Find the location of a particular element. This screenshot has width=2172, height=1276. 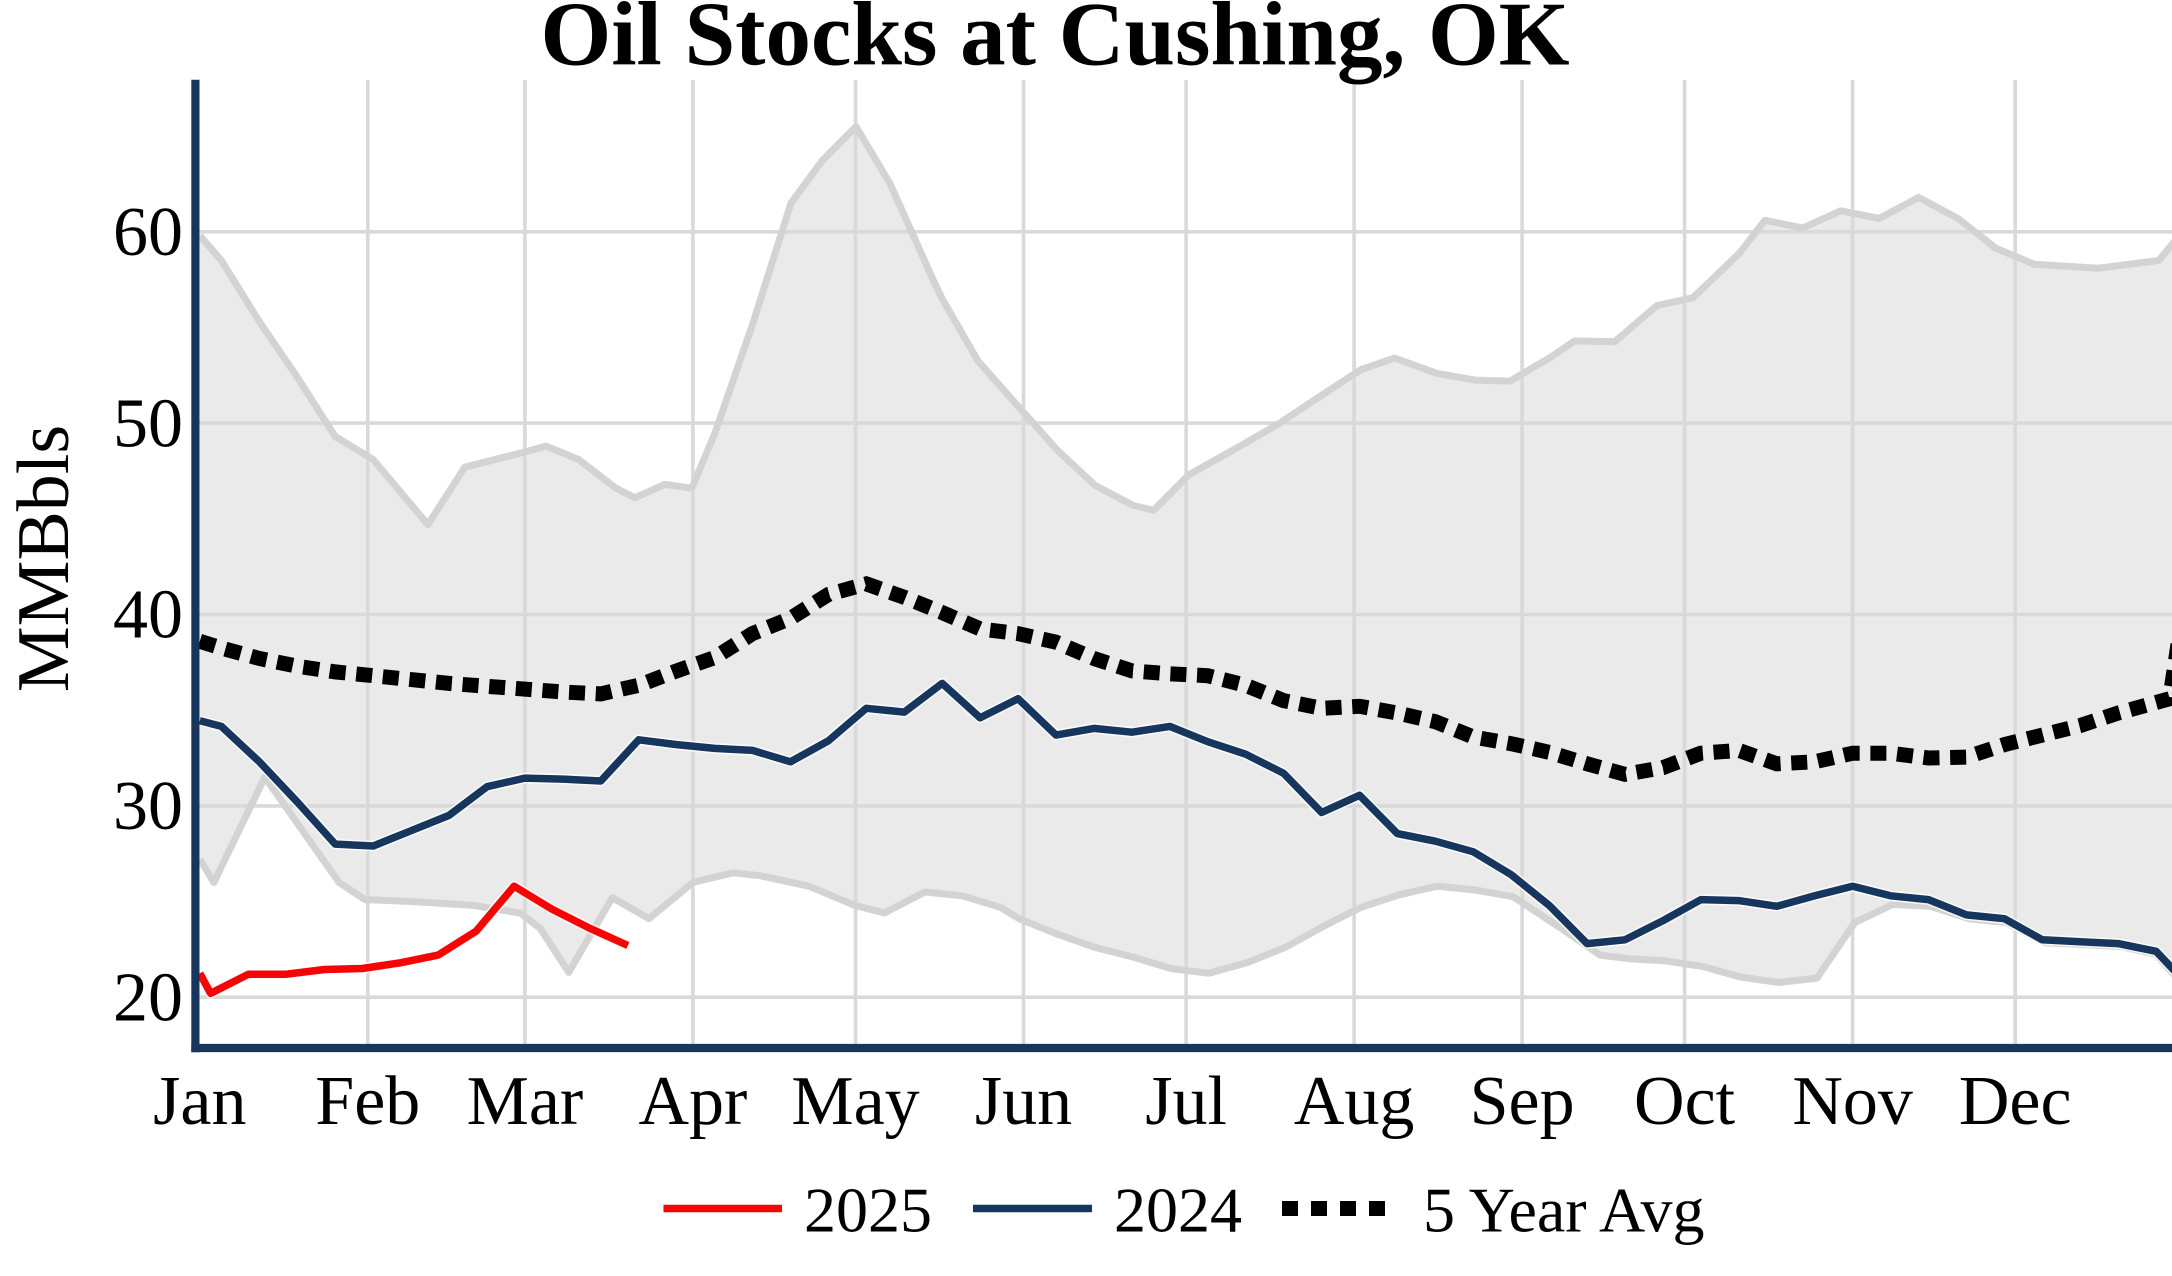

svg-text: 20 is located at coordinates (148, 997).